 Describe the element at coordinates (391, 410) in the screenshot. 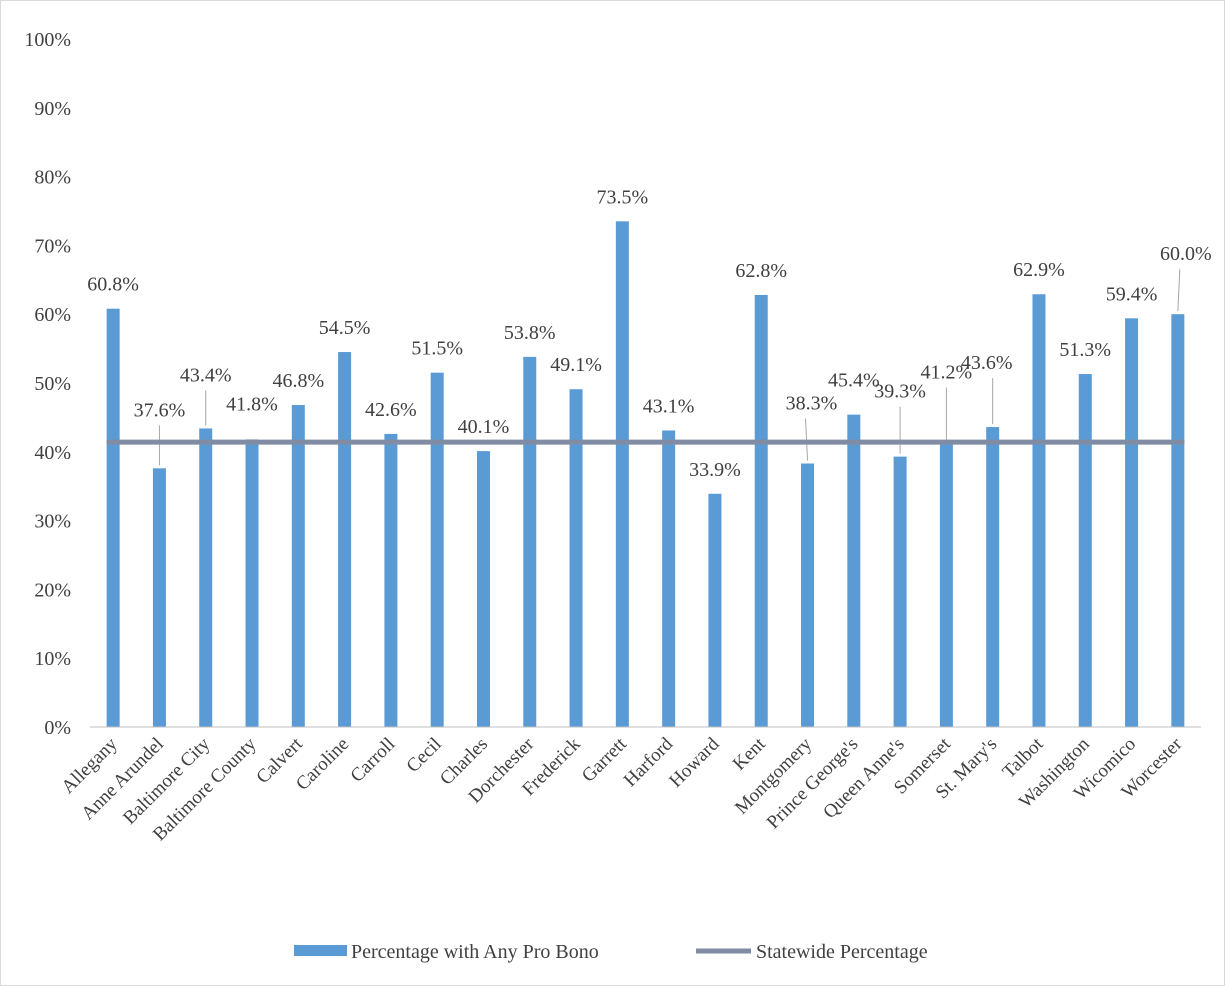

I see `data-label: 42.6%` at that location.